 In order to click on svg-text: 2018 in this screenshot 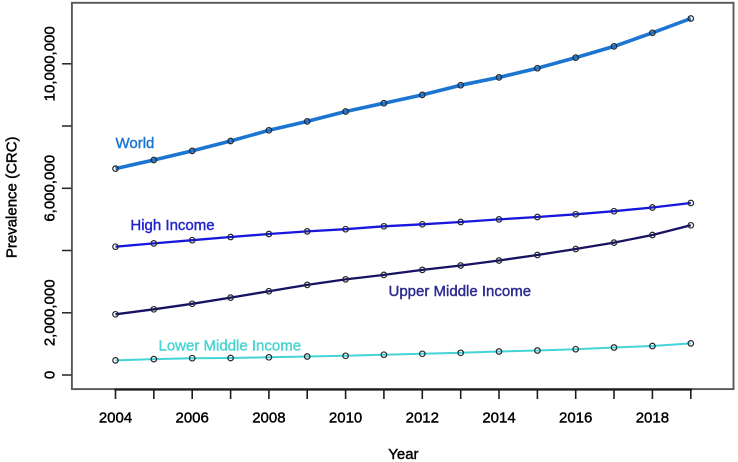, I will do `click(652, 417)`.